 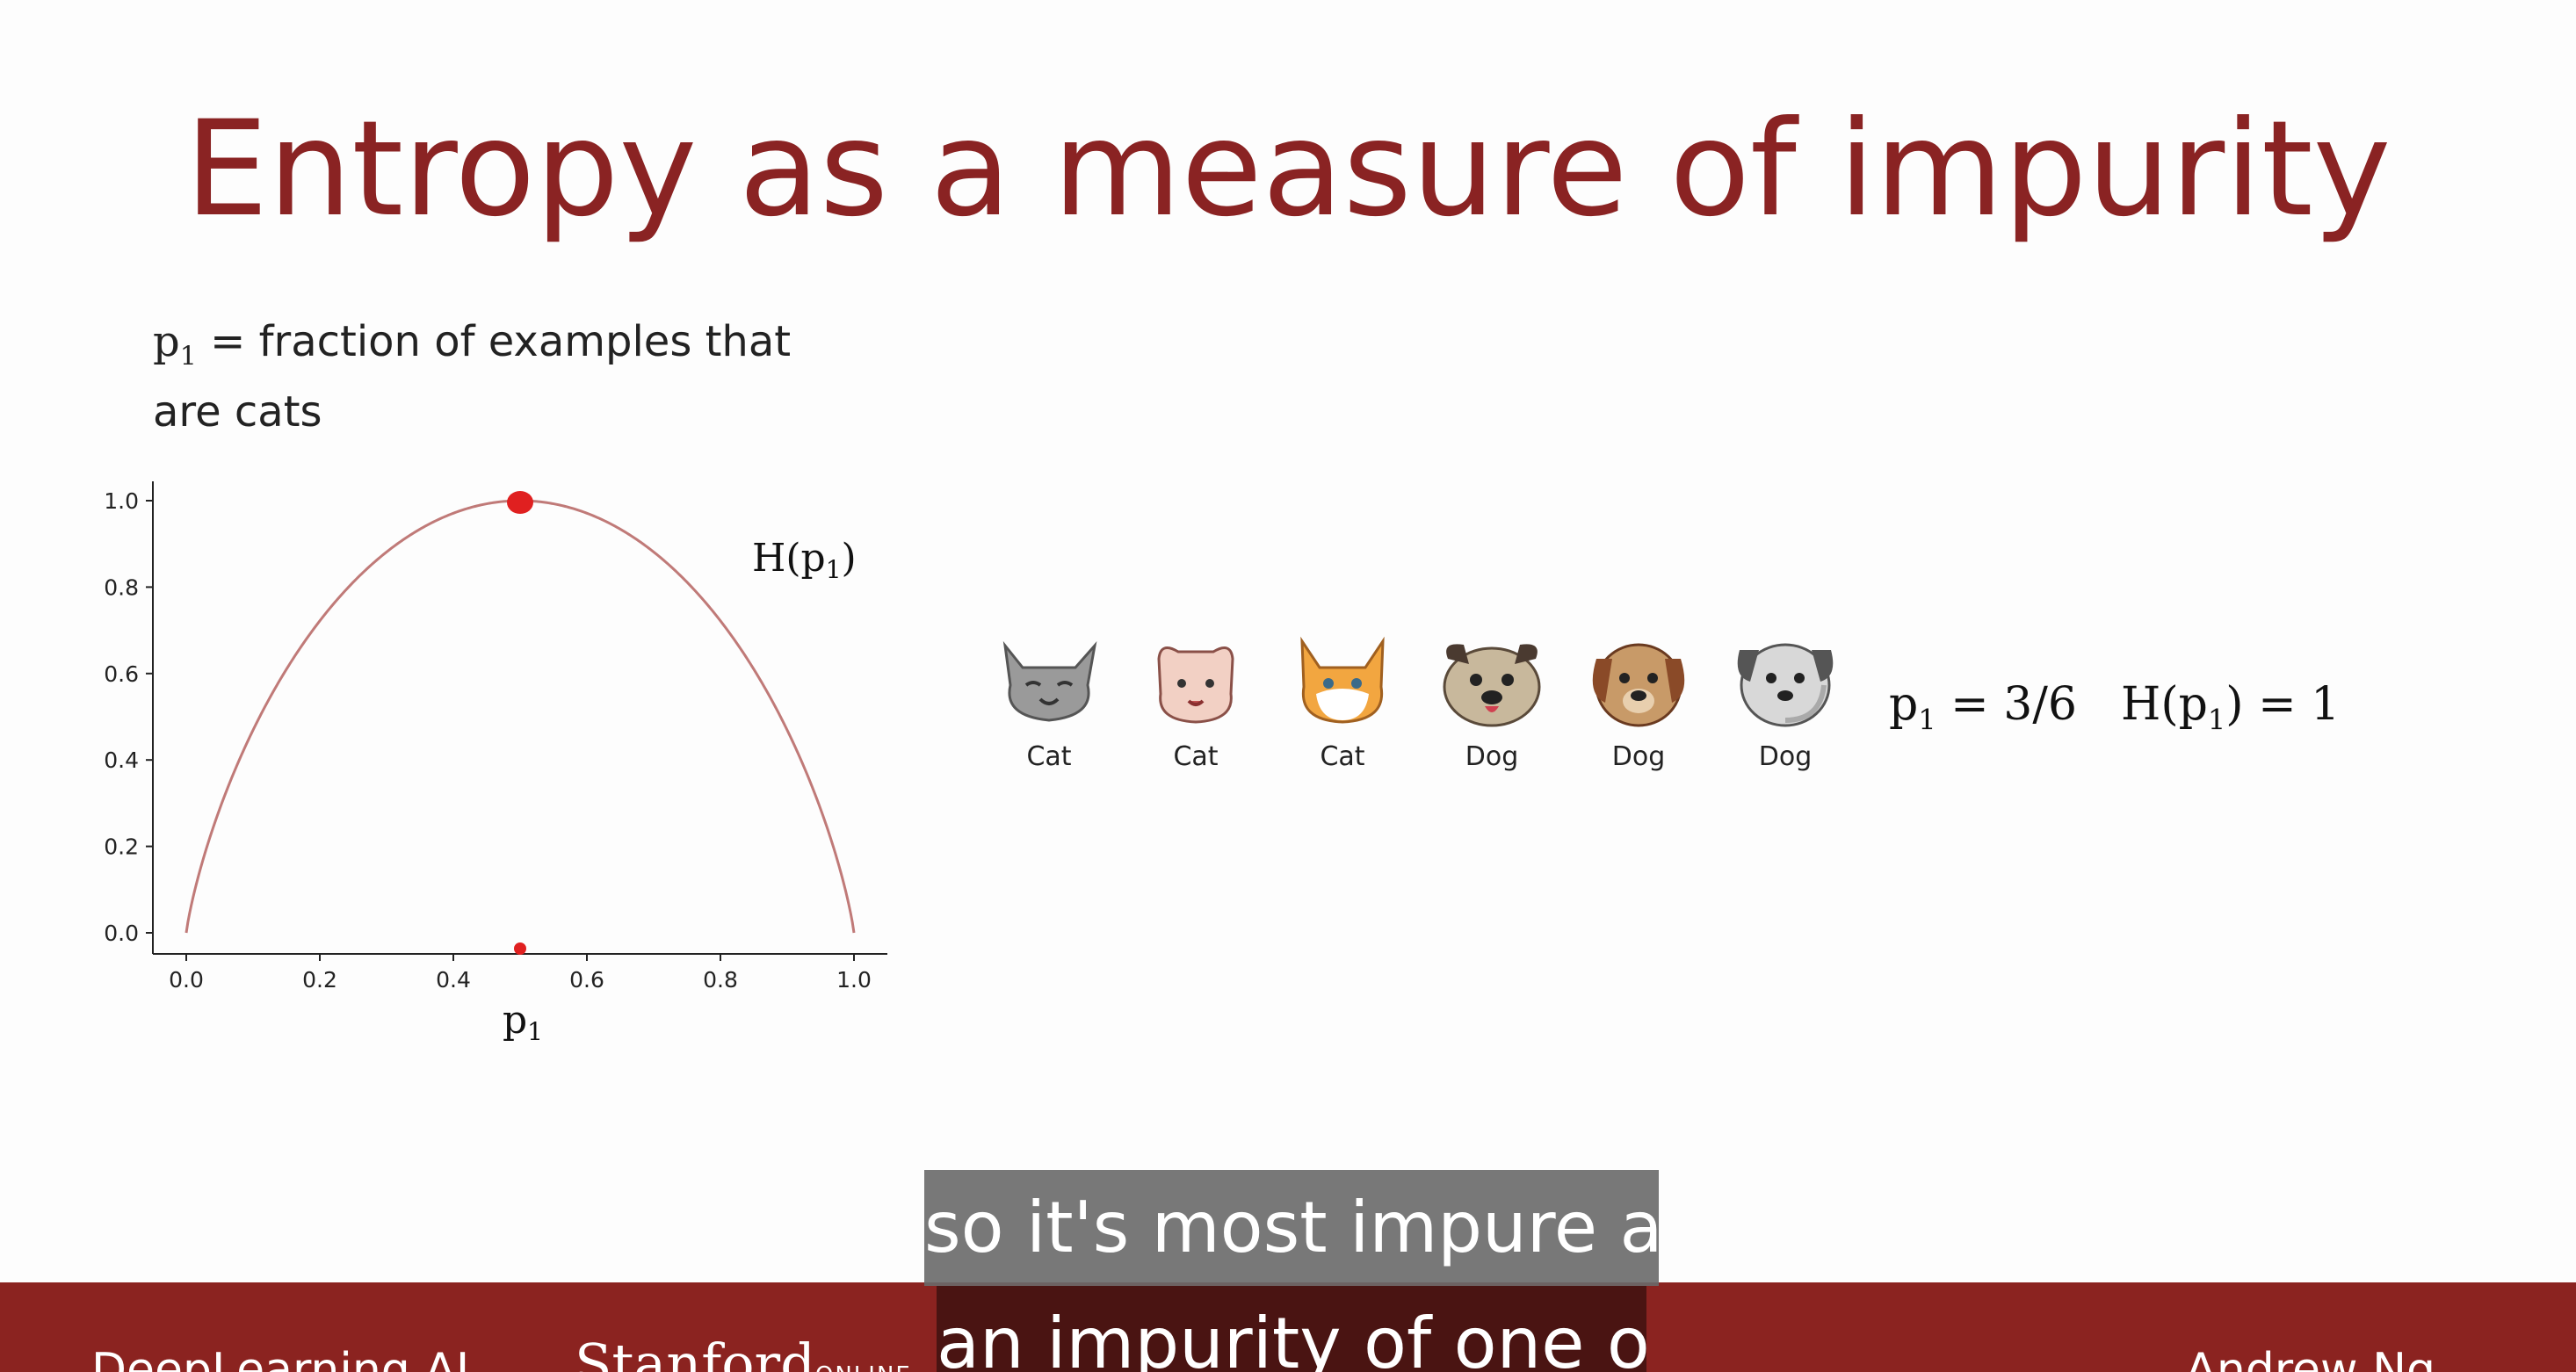 What do you see at coordinates (1492, 685) in the screenshot?
I see `pug-dog-icon` at bounding box center [1492, 685].